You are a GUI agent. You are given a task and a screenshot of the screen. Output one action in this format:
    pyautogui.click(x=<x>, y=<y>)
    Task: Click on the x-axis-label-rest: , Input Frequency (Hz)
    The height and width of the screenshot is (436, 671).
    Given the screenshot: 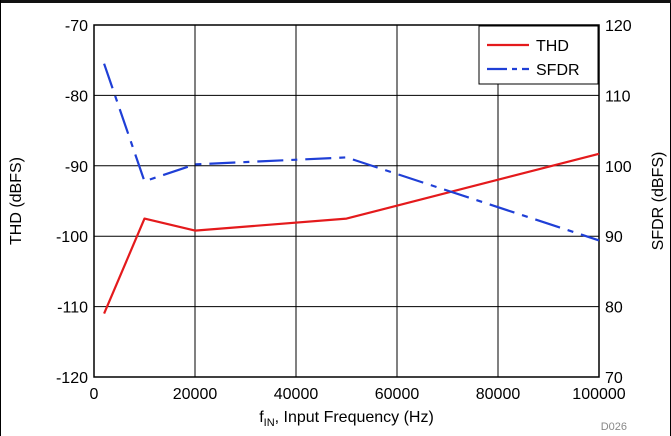 What is the action you would take?
    pyautogui.click(x=354, y=417)
    